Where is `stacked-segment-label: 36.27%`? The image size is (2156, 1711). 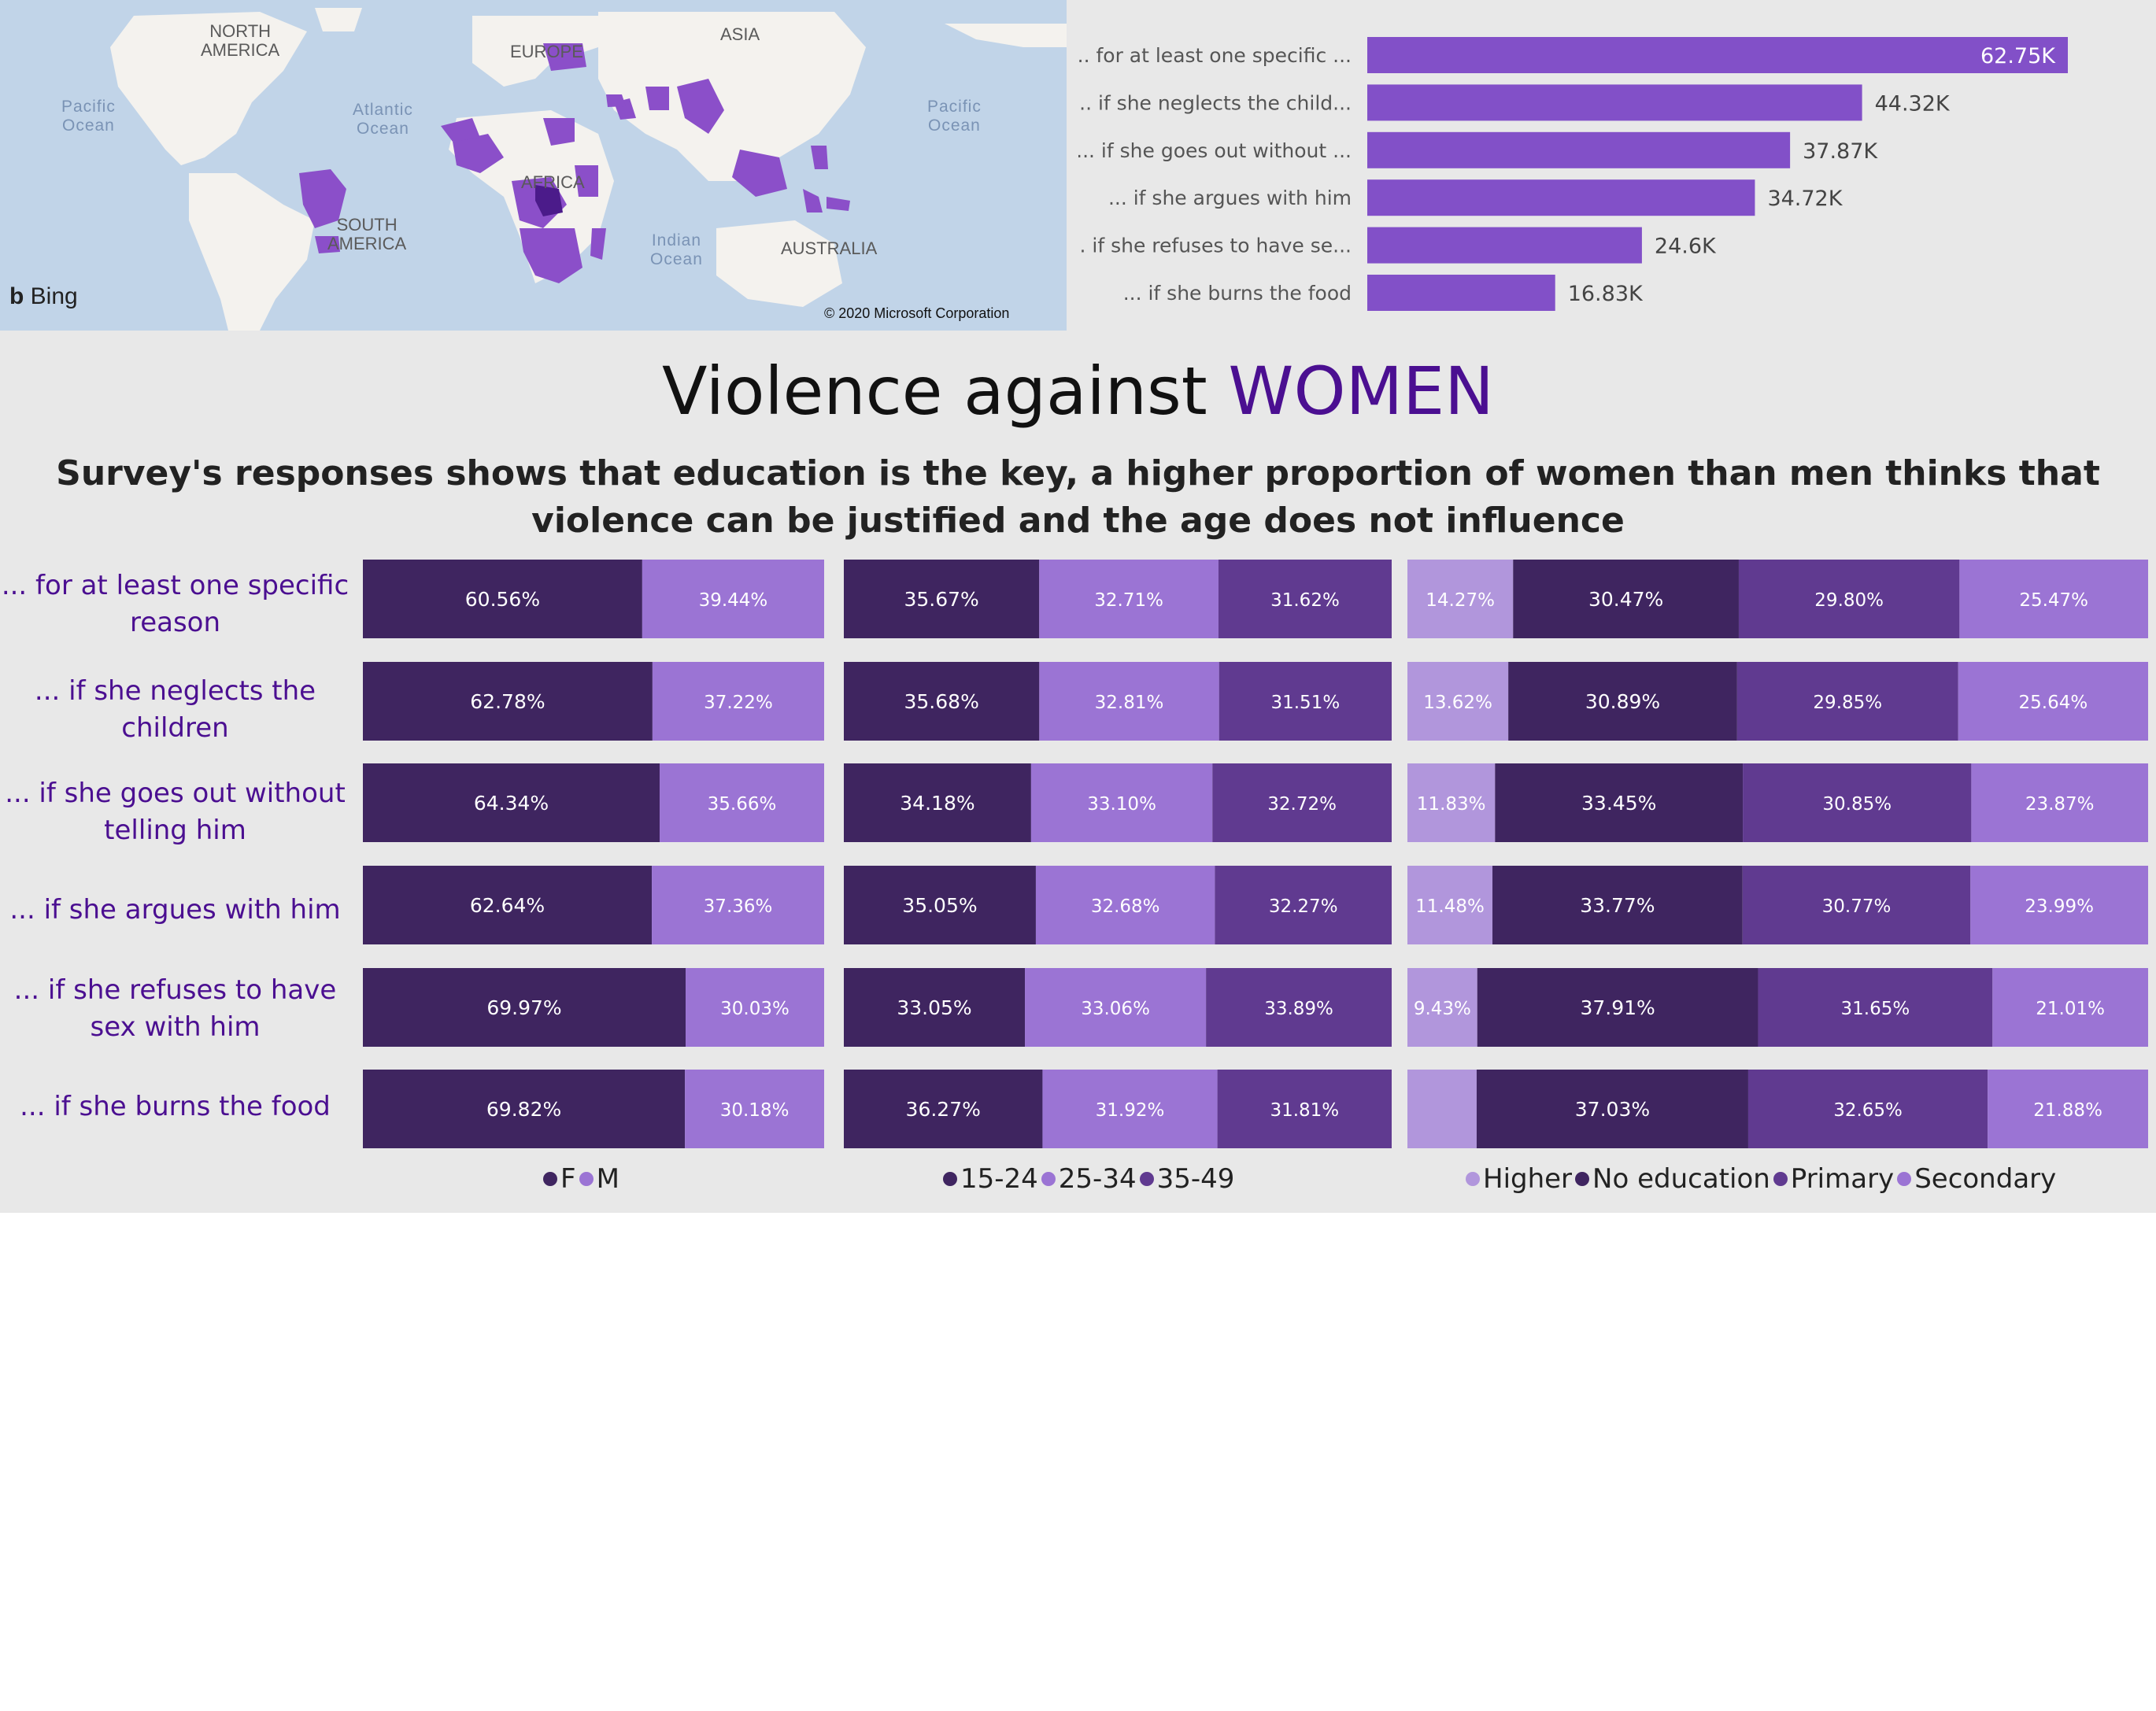 stacked-segment-label: 36.27% is located at coordinates (944, 1109).